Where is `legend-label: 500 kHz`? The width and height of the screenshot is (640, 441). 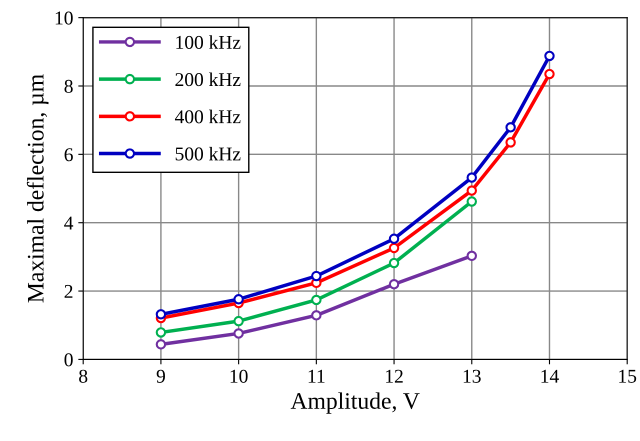
legend-label: 500 kHz is located at coordinates (208, 153).